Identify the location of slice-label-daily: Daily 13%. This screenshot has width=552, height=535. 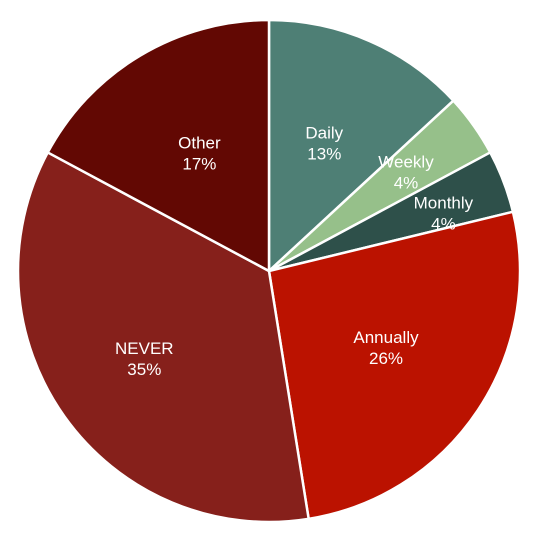
(324, 144).